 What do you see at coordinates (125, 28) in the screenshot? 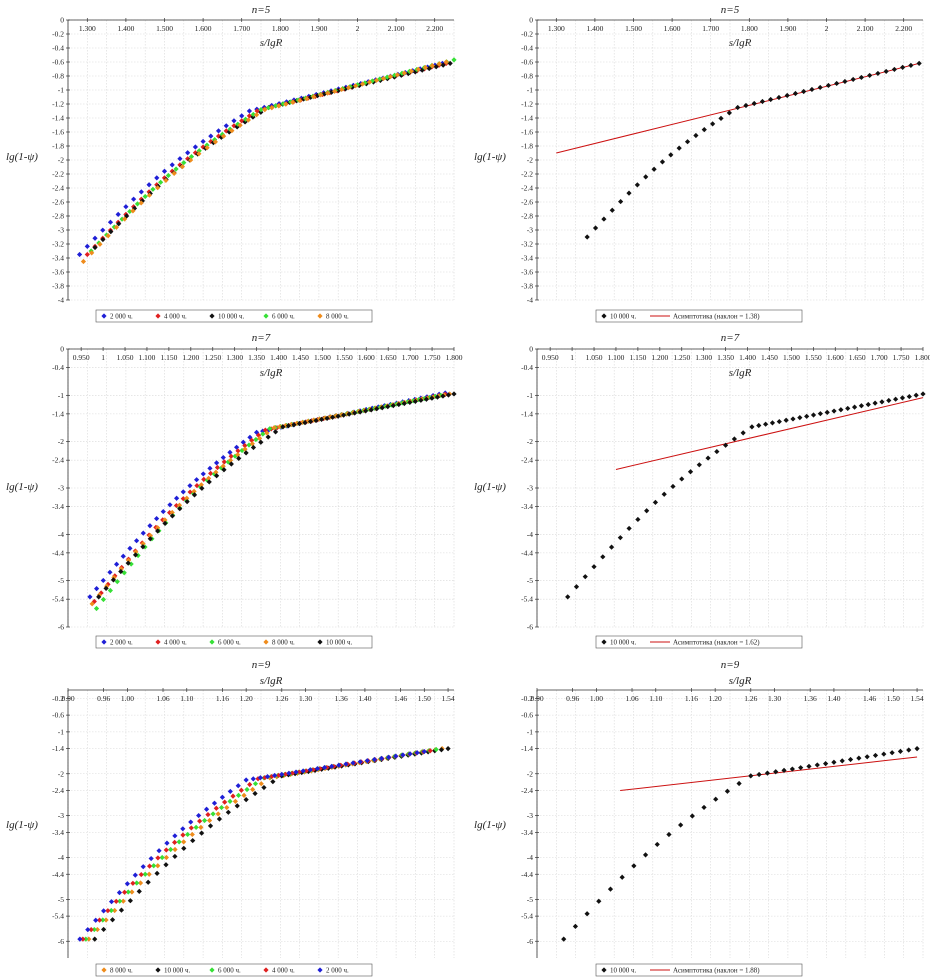
I see `x-tick-label: 1.400` at bounding box center [125, 28].